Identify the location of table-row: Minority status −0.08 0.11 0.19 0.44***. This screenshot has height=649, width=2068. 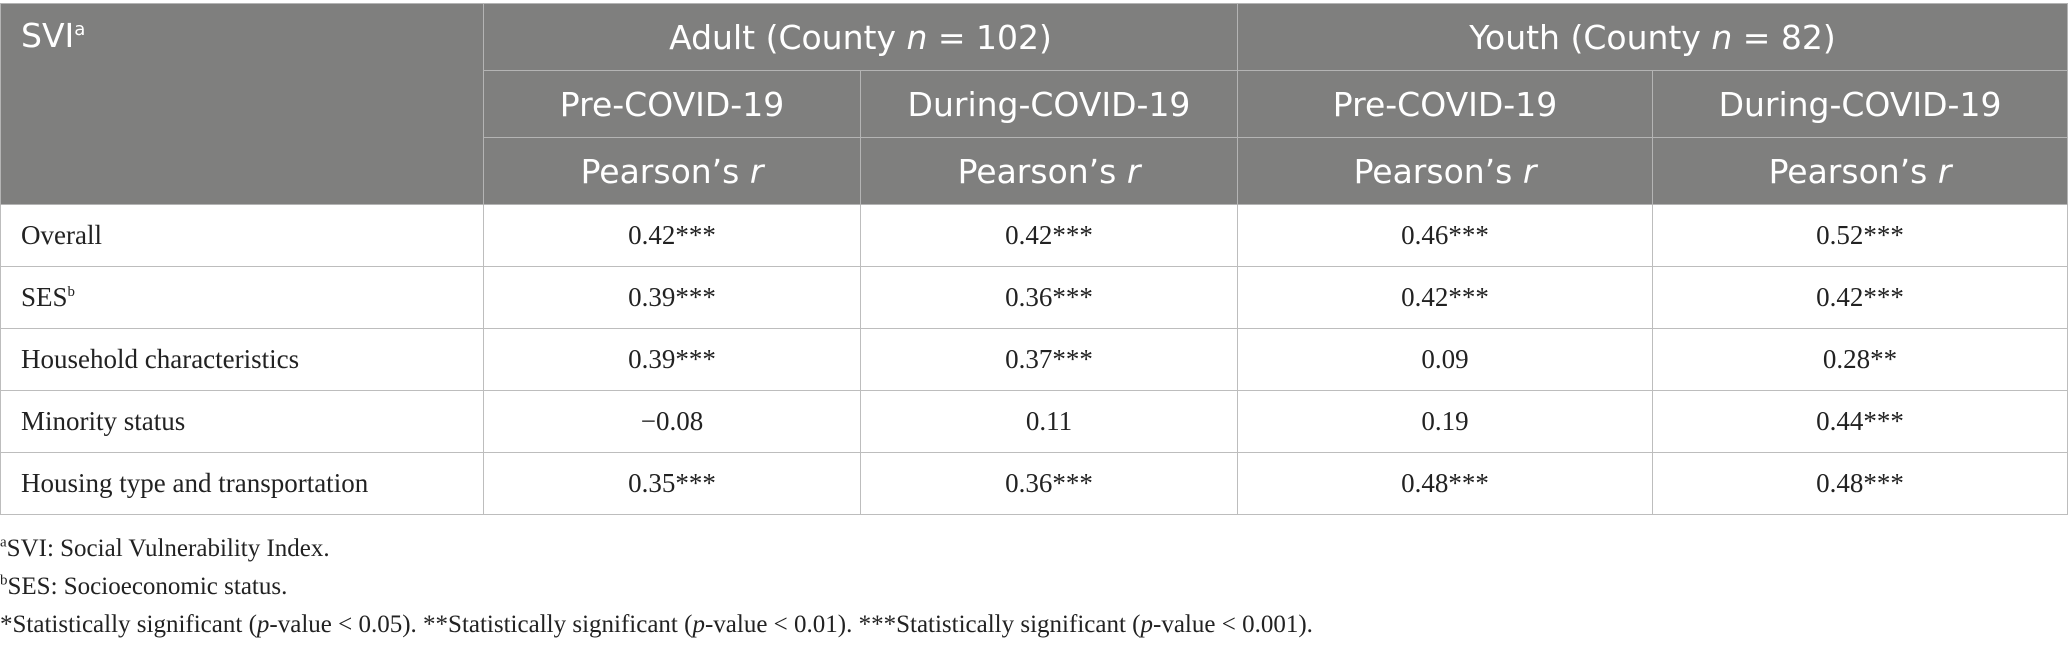
(1034, 421).